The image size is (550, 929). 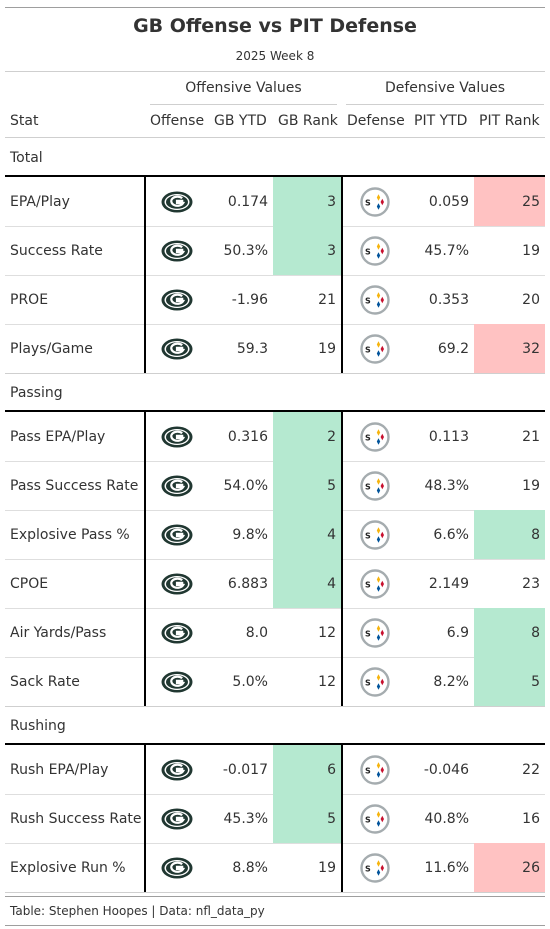 I want to click on stat-name: Explosive Pass %, so click(x=70, y=534).